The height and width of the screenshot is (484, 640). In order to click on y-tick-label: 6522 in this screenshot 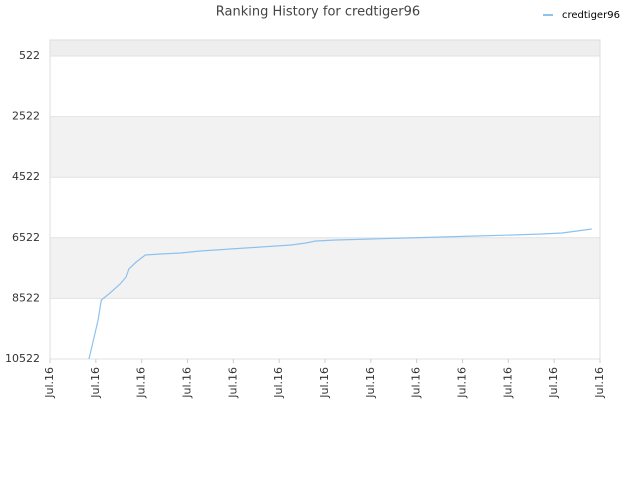, I will do `click(26, 237)`.